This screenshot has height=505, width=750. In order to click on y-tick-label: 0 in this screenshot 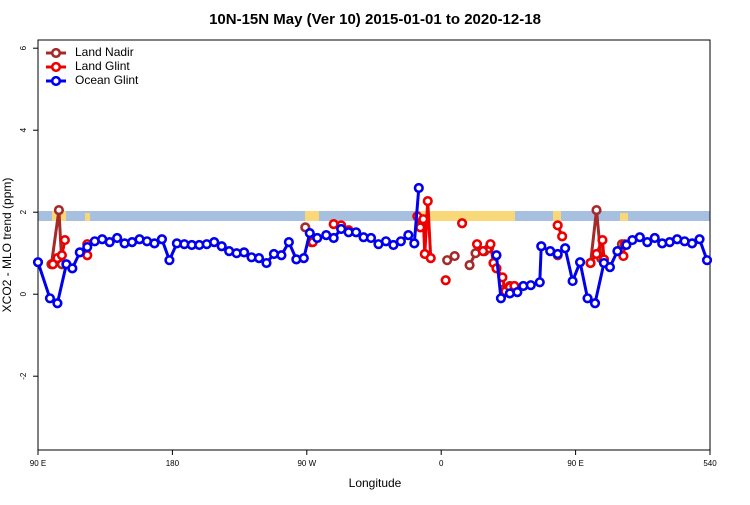, I will do `click(23, 293)`.